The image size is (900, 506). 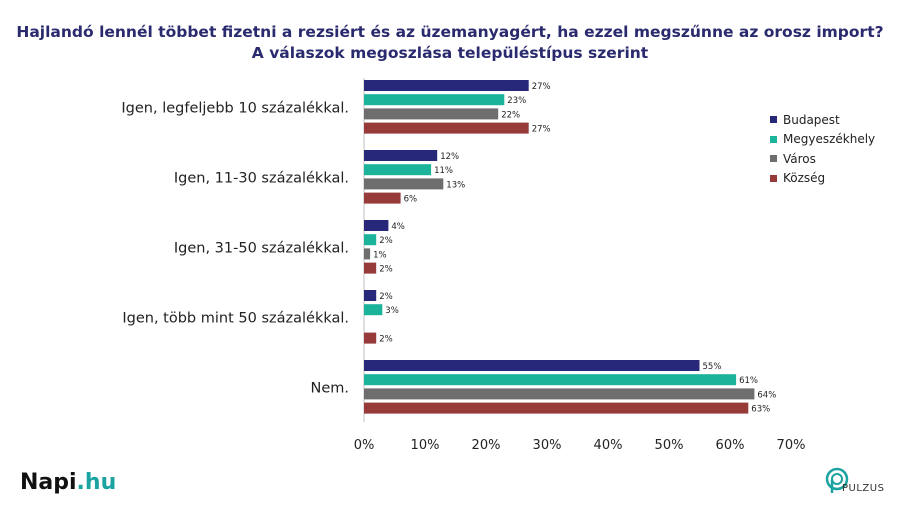 I want to click on category-label: Igen, 11-30 százalékkal., so click(x=261, y=178).